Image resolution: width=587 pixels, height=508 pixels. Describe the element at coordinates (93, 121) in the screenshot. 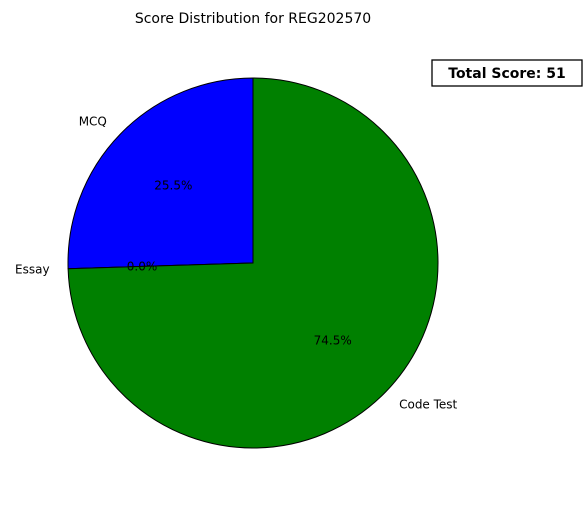

I see `slice-label-mcq: MCQ` at that location.